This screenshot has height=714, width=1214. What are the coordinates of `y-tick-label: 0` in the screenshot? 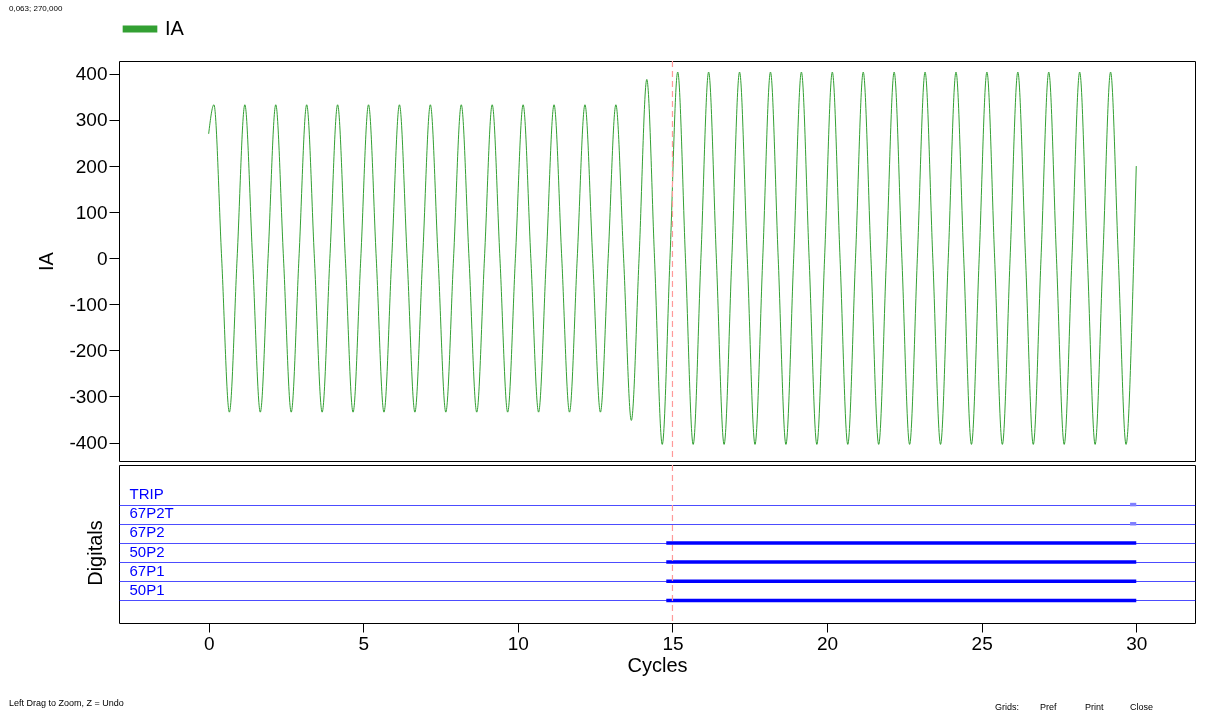 It's located at (102, 258).